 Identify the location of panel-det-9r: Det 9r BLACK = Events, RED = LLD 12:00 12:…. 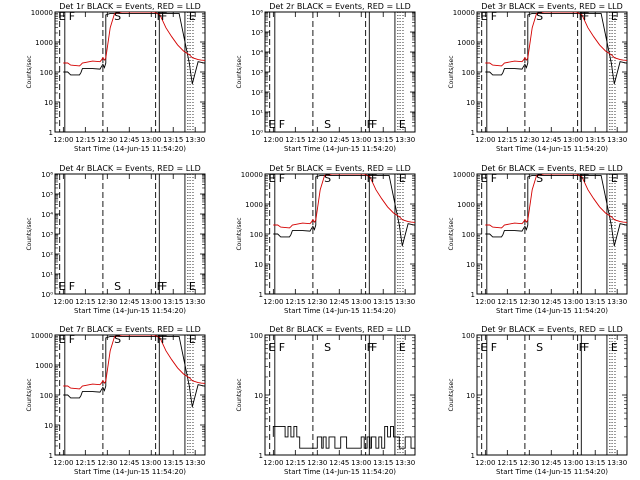
(538, 400).